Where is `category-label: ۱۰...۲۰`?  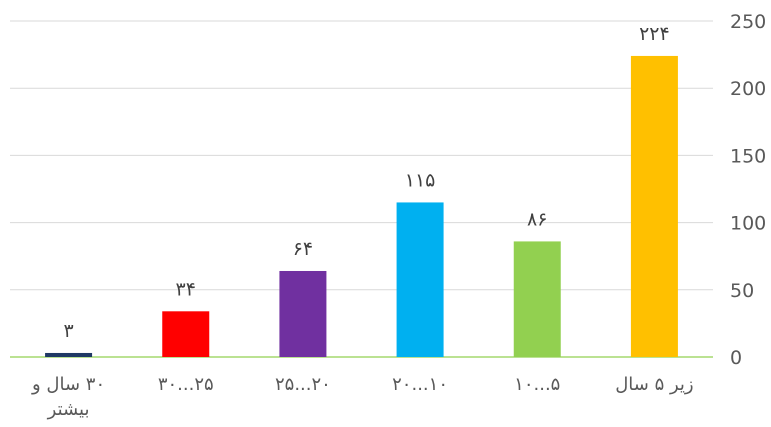 category-label: ۱۰...۲۰ is located at coordinates (420, 384).